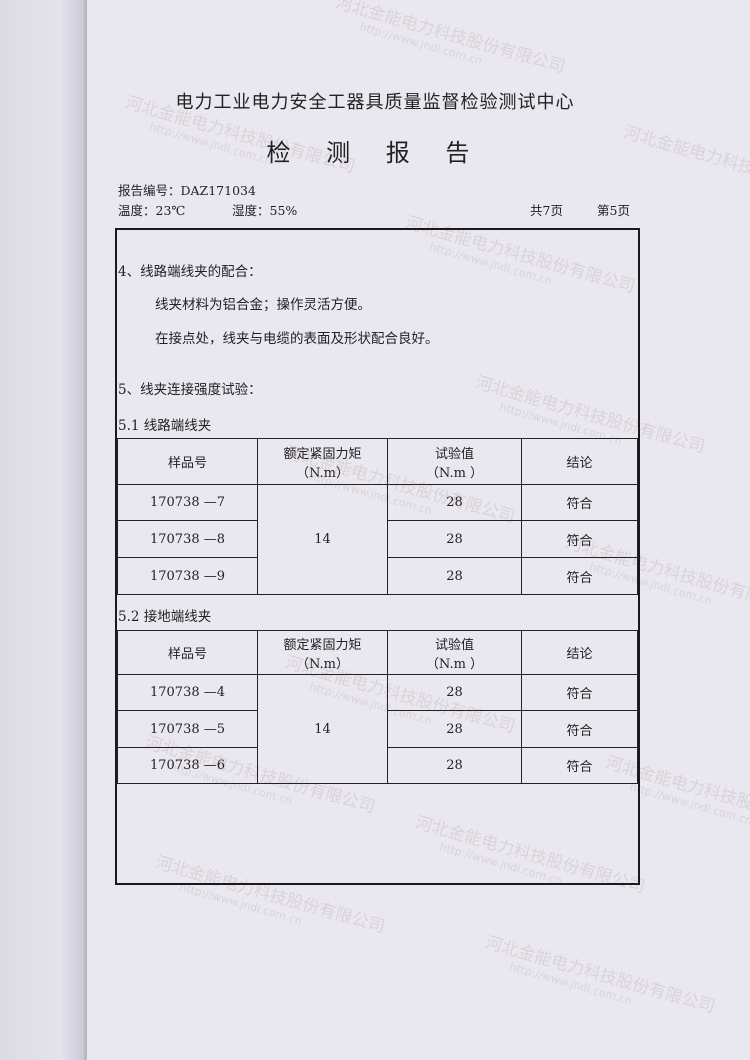 The image size is (750, 1060). Describe the element at coordinates (165, 426) in the screenshot. I see `table-1-caption: 5.1 线路端线夹` at that location.